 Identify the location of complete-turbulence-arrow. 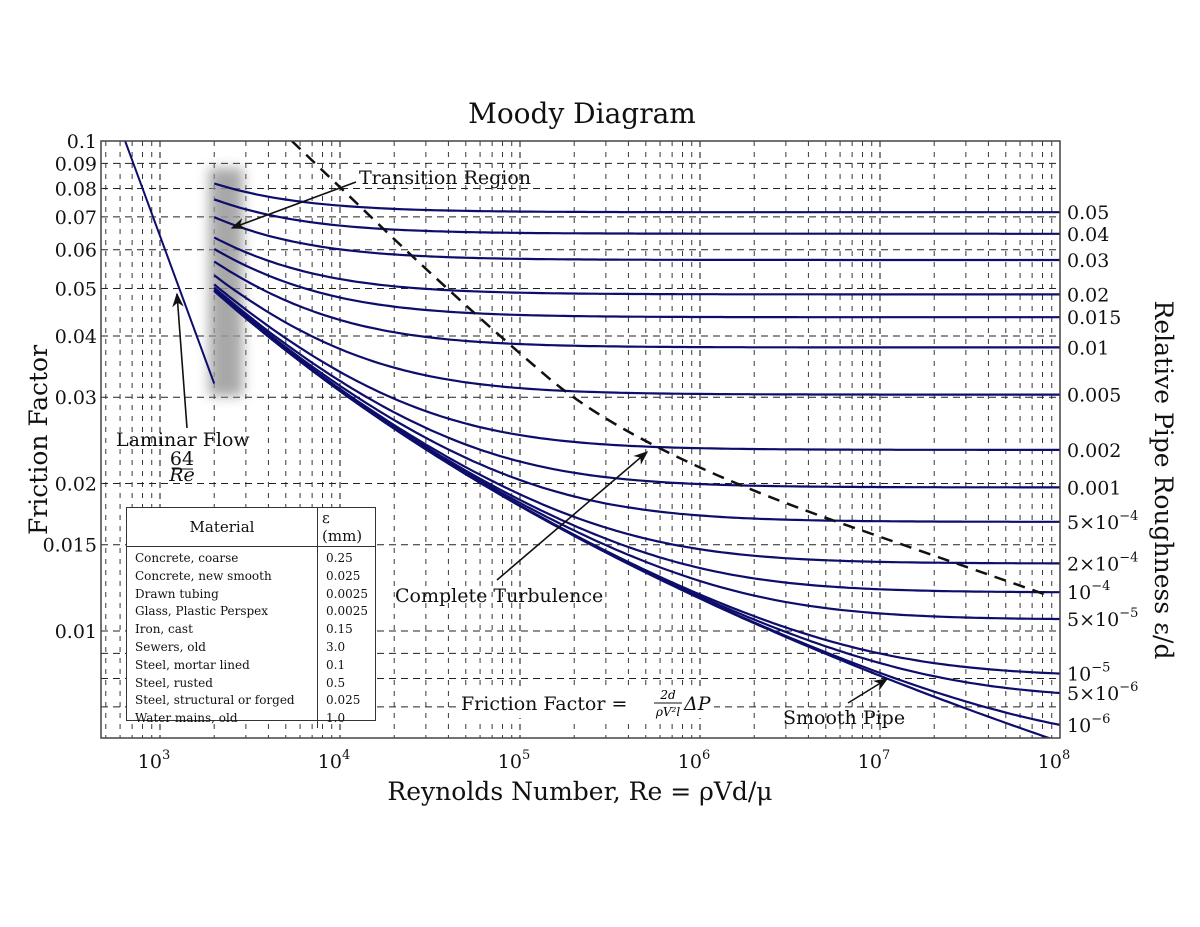
(572, 516).